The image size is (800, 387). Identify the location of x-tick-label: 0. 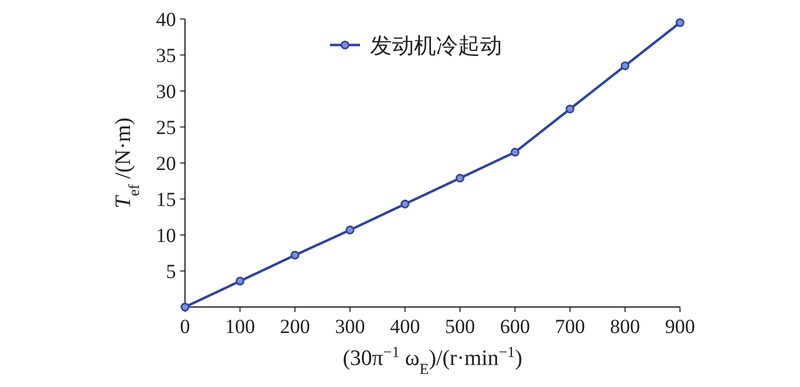
(185, 327).